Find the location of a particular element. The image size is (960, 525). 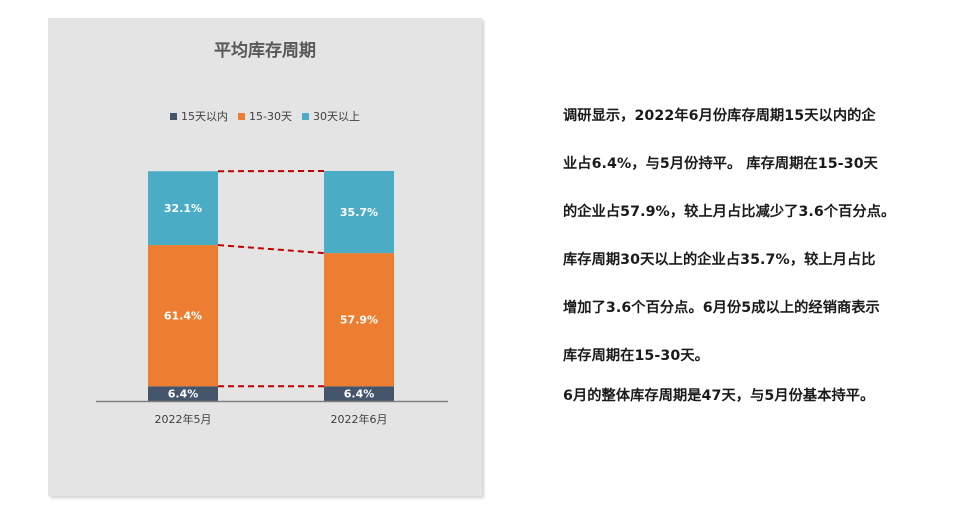

data-label: 35.7% is located at coordinates (359, 212).